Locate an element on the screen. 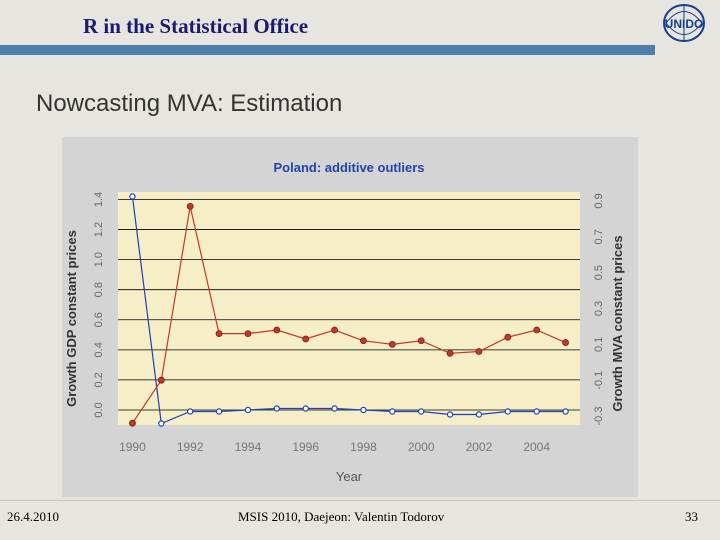  y-tick-label: 0.4 is located at coordinates (99, 349).